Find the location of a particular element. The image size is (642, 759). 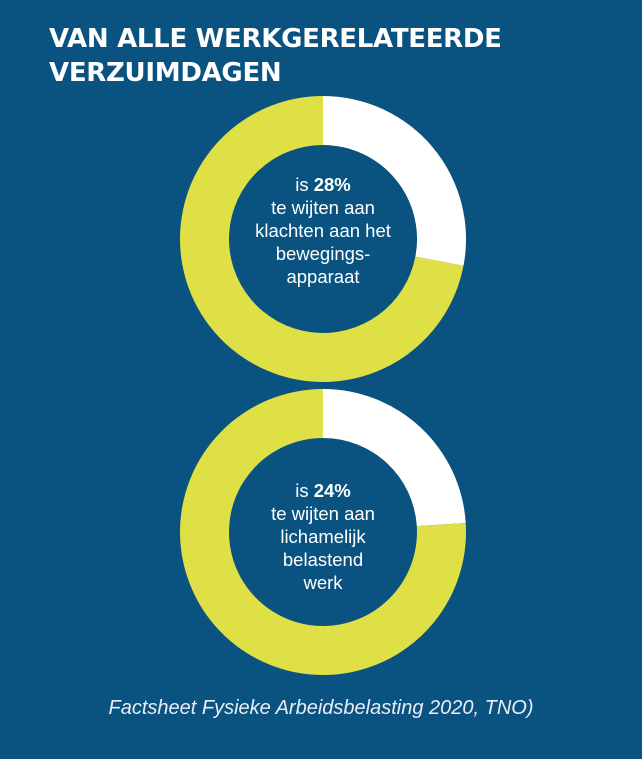

donut-1-text-line-1: te wijten aan is located at coordinates (323, 207).